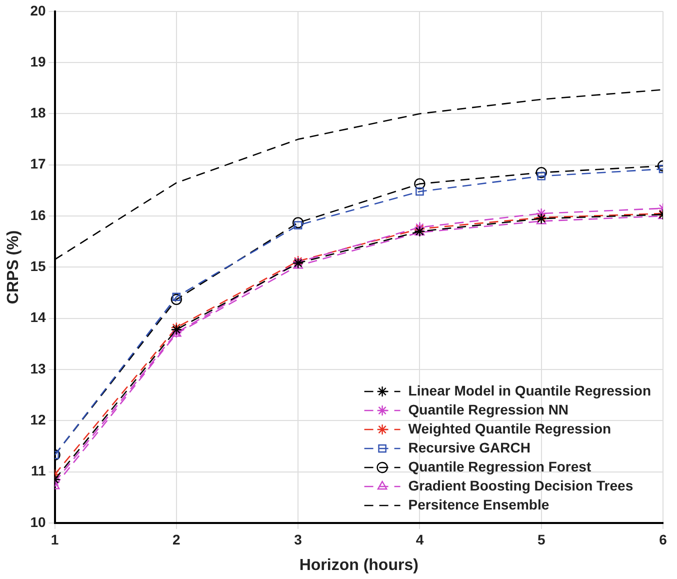  I want to click on x-tick-label: 4, so click(420, 539).